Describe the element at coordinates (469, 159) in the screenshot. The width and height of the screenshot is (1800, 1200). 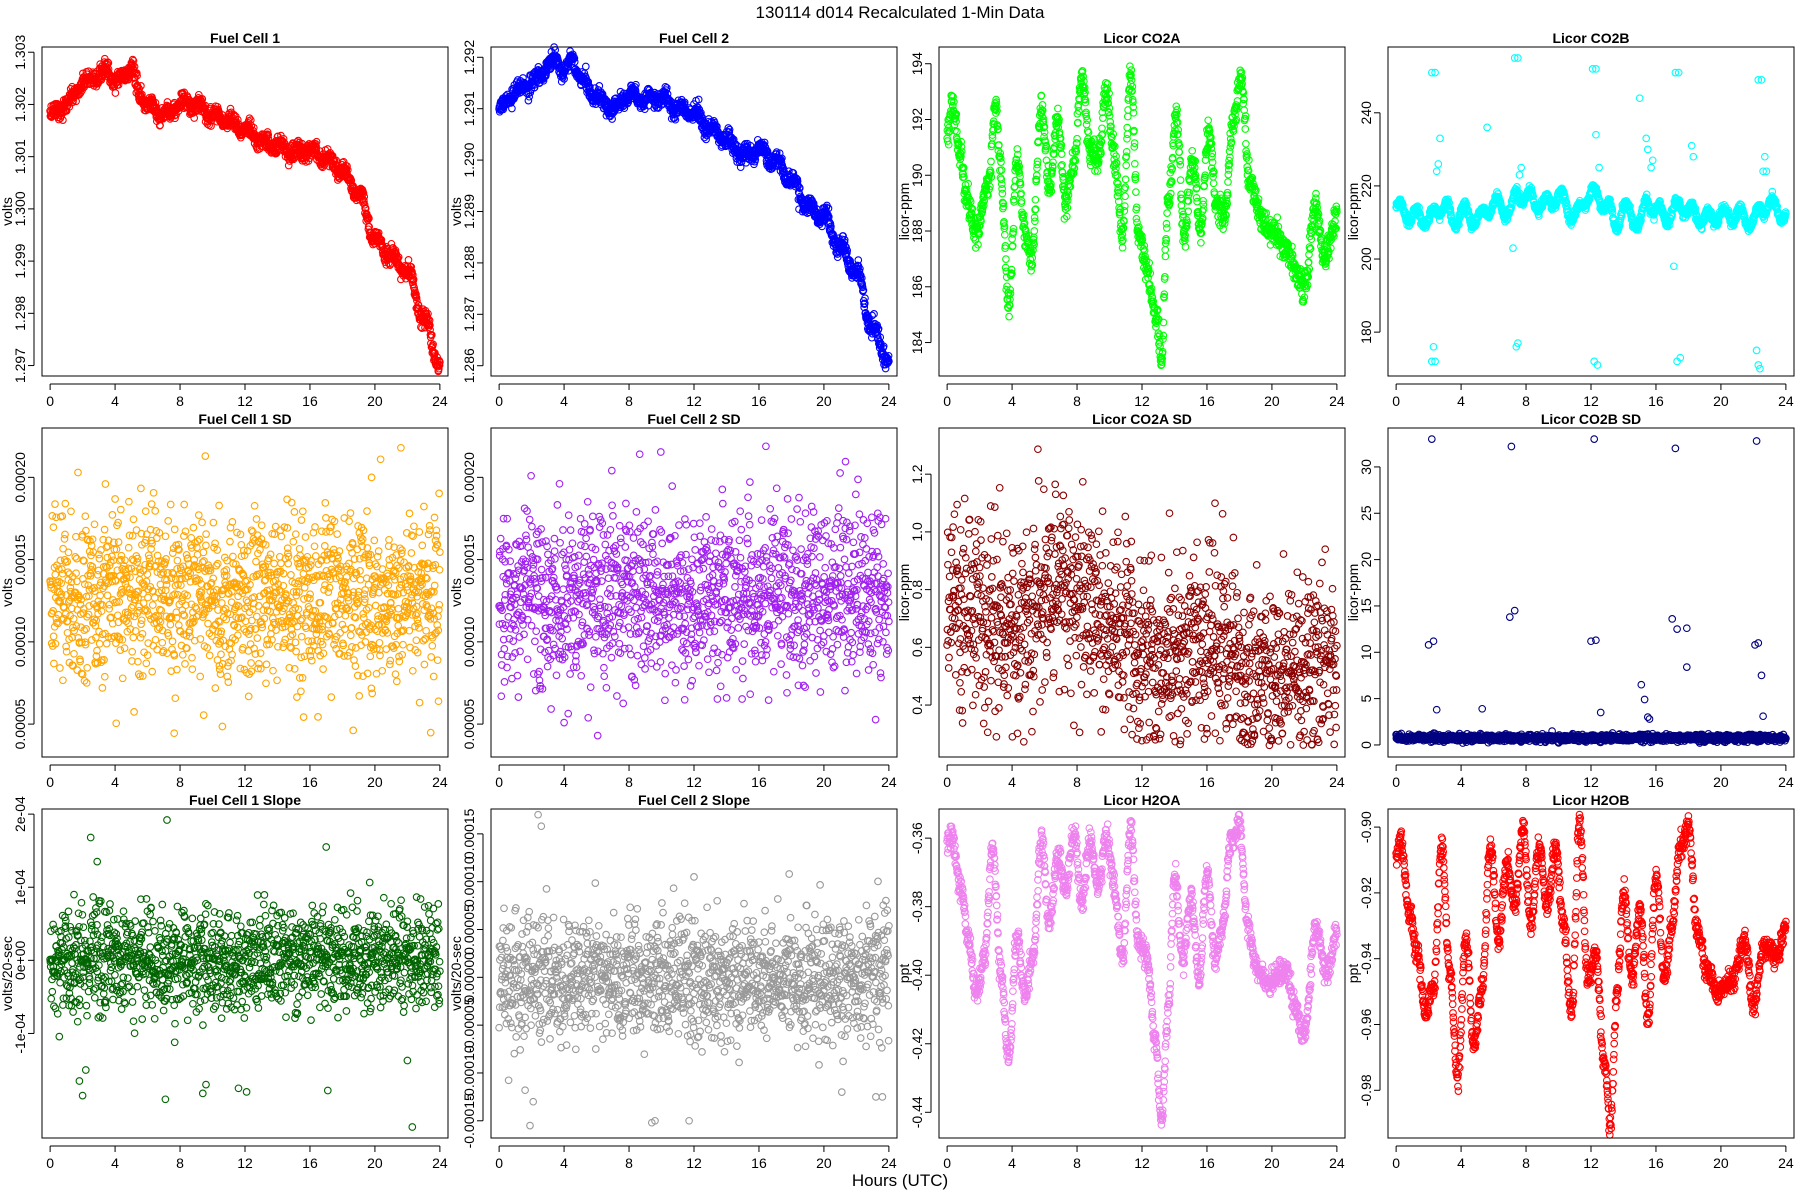
I see `y-tick-label: 1.290` at that location.